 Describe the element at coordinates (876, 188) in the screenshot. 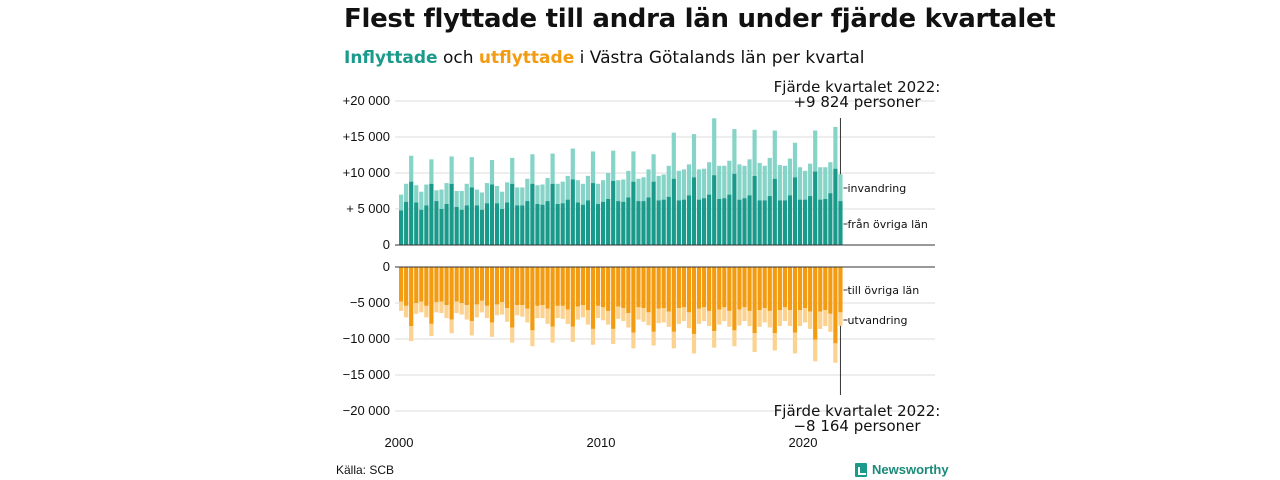

I see `series-label-in-light: invandring` at that location.